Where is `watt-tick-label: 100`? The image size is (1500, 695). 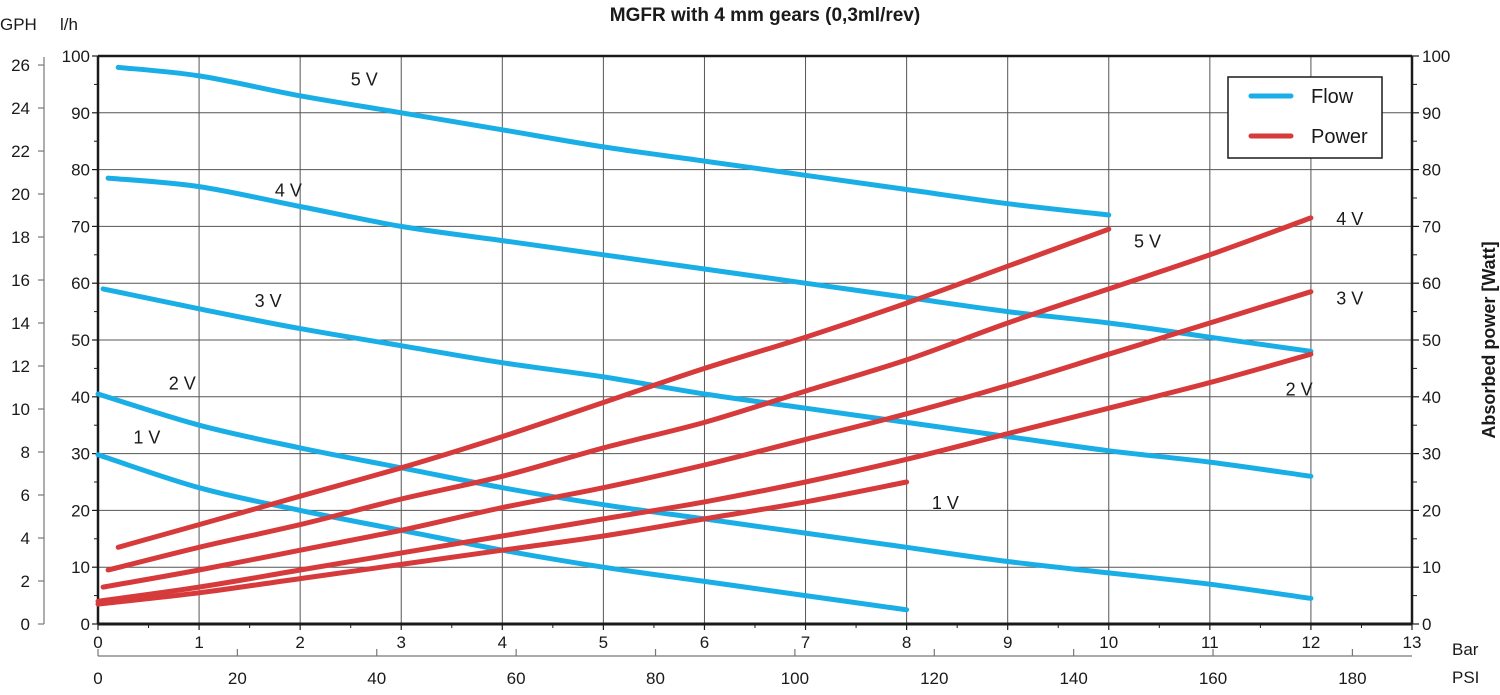
watt-tick-label: 100 is located at coordinates (1436, 56).